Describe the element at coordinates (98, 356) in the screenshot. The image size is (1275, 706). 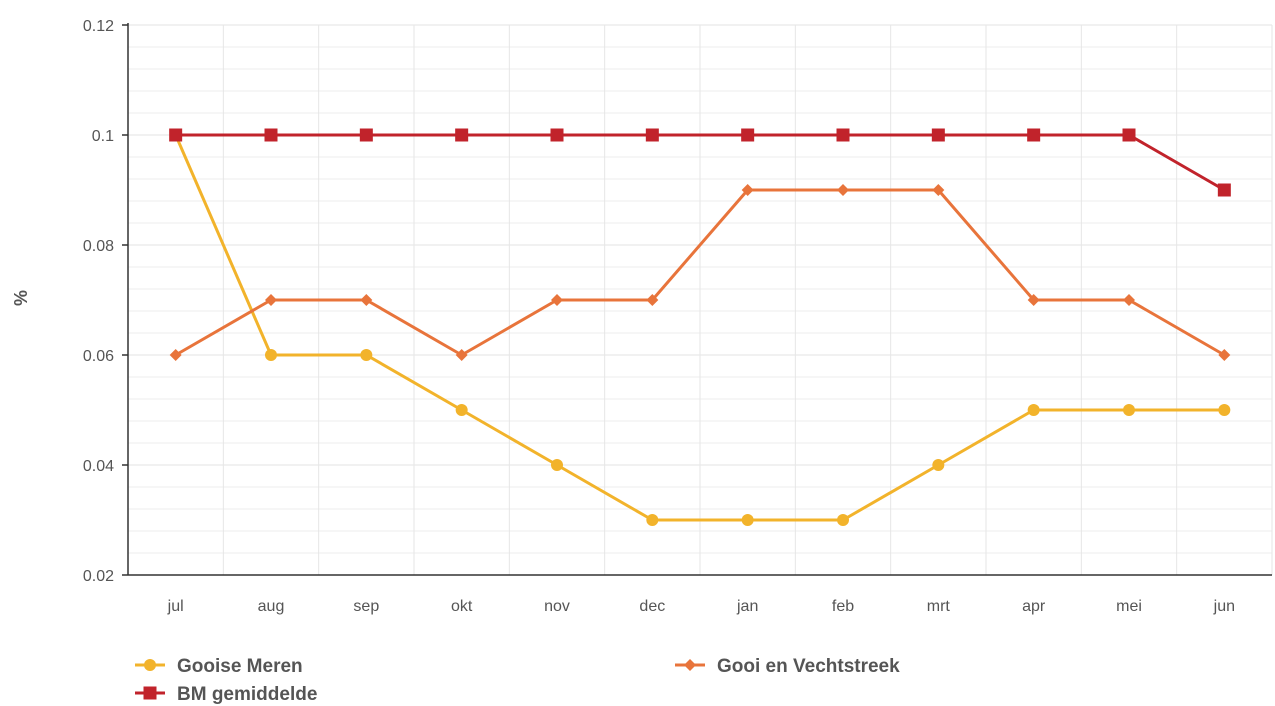
I see `y-tick-label: 0.06` at that location.